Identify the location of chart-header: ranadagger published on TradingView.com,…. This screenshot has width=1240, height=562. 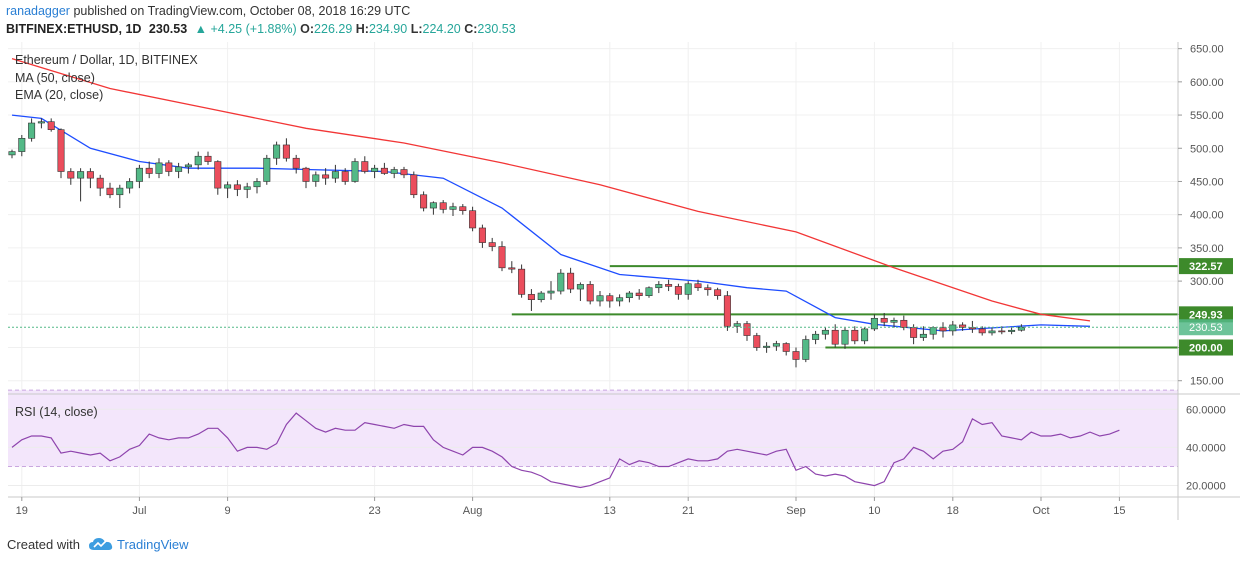
(620, 21).